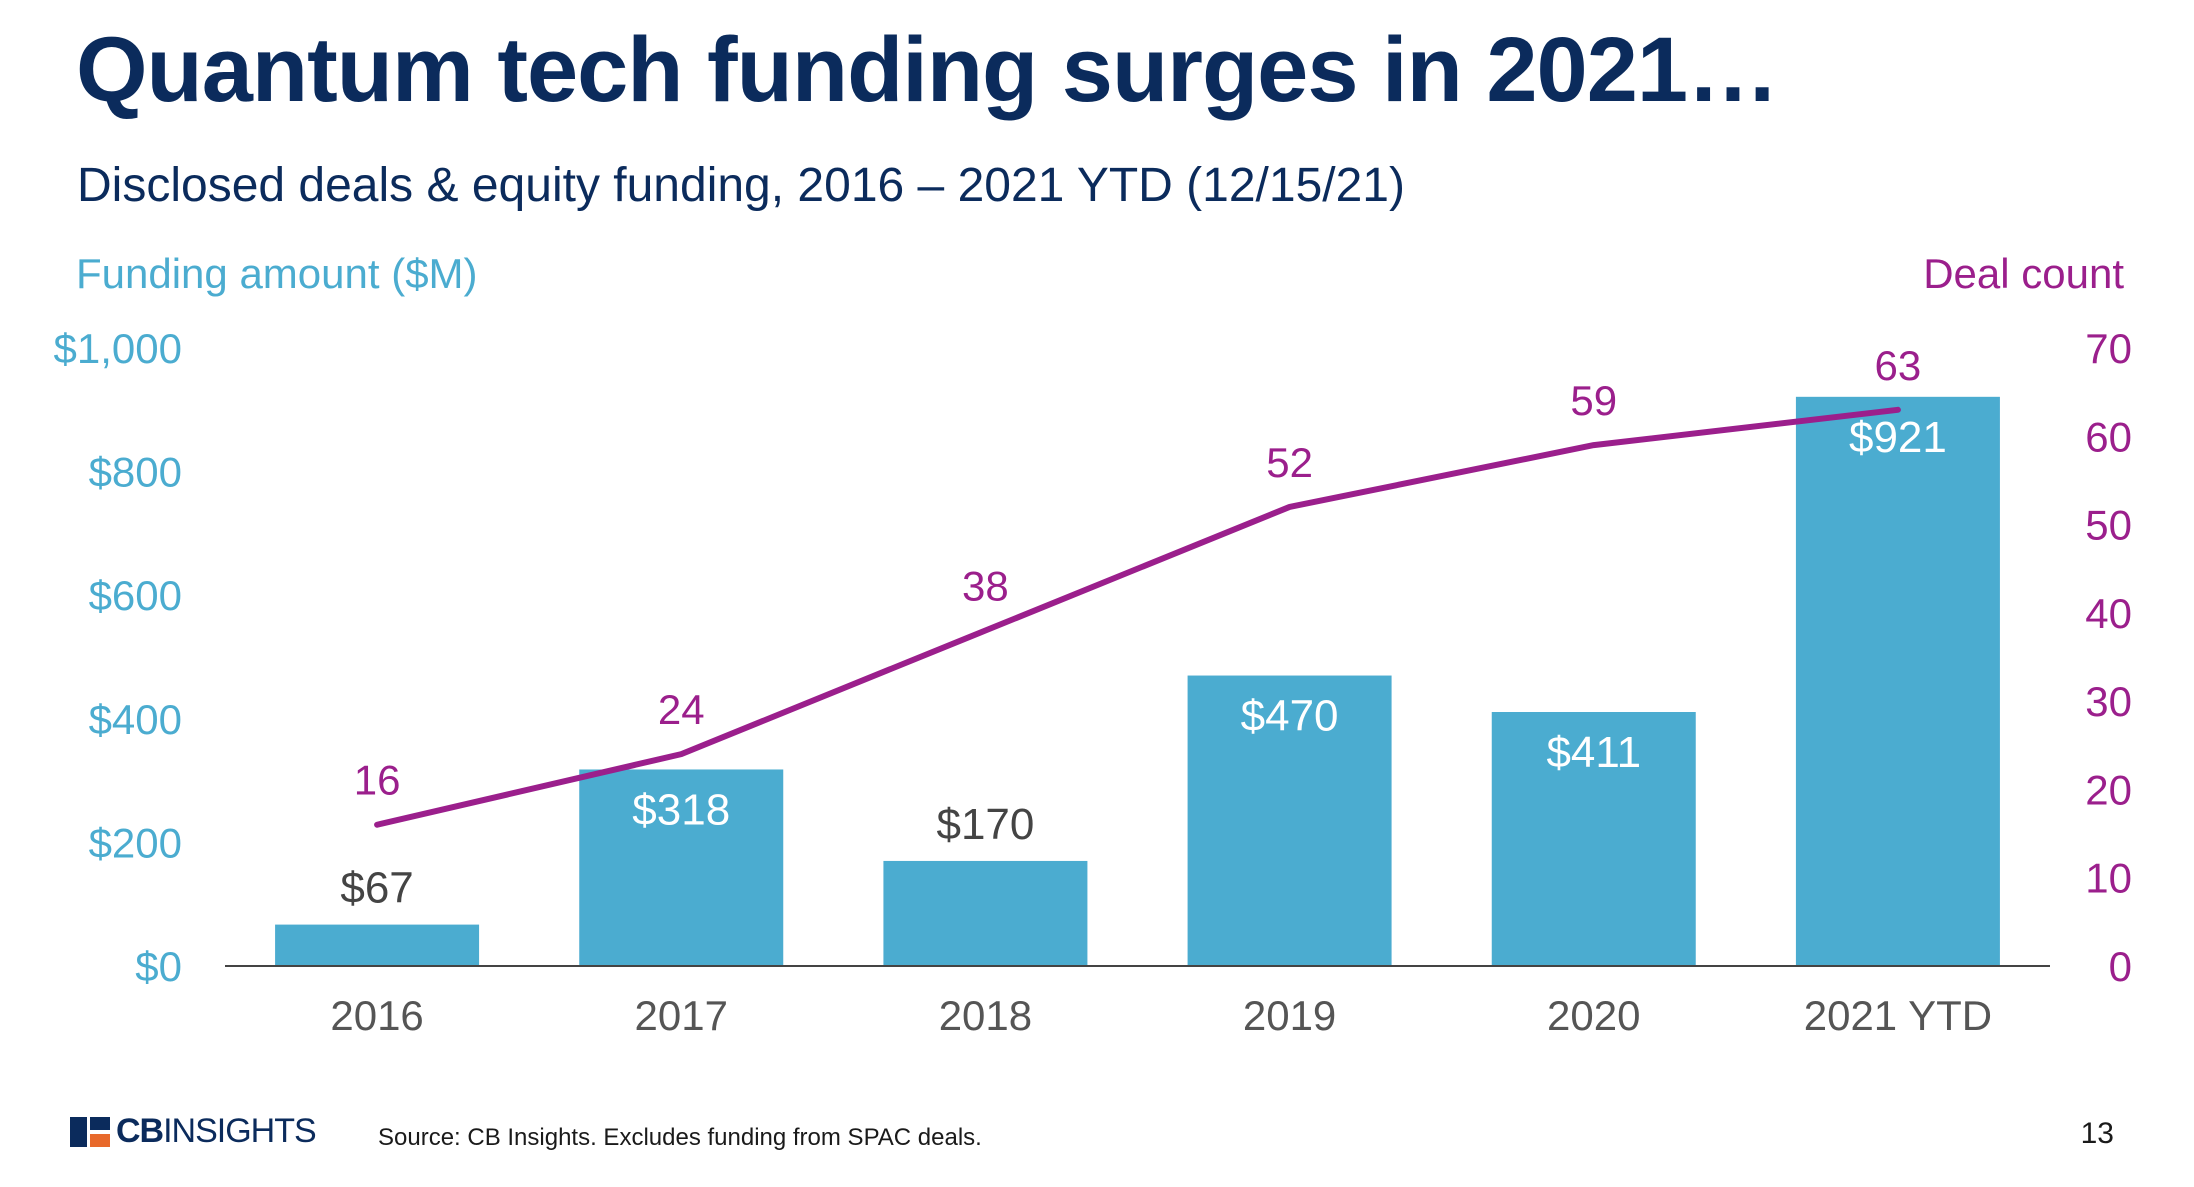 The width and height of the screenshot is (2194, 1187). Describe the element at coordinates (681, 809) in the screenshot. I see `bar-value-label: $318` at that location.